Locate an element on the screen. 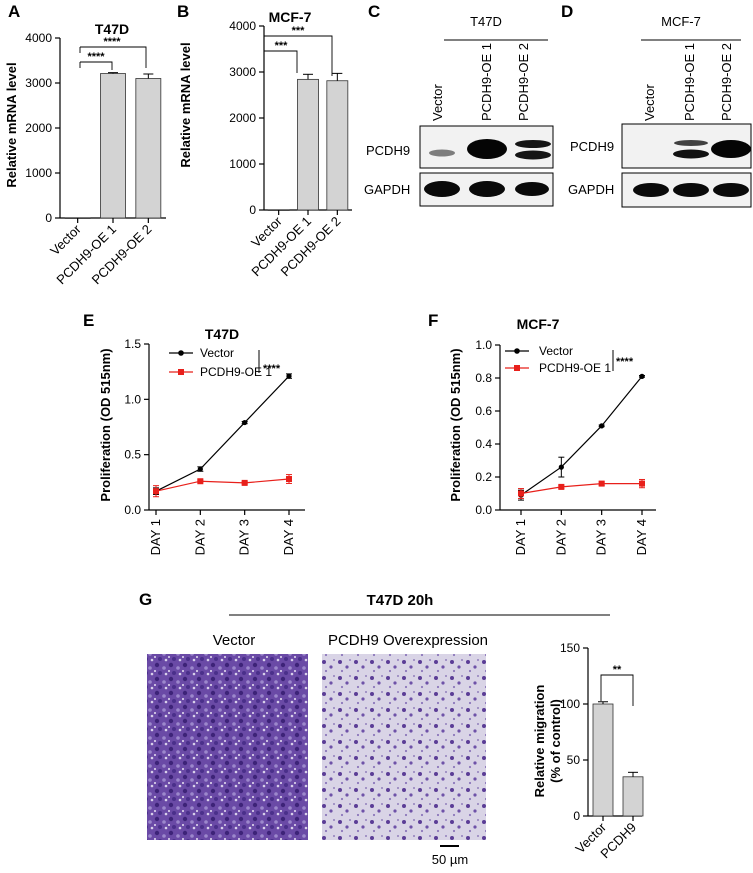  panel-a-ytick-label: 2000 is located at coordinates (38, 128).